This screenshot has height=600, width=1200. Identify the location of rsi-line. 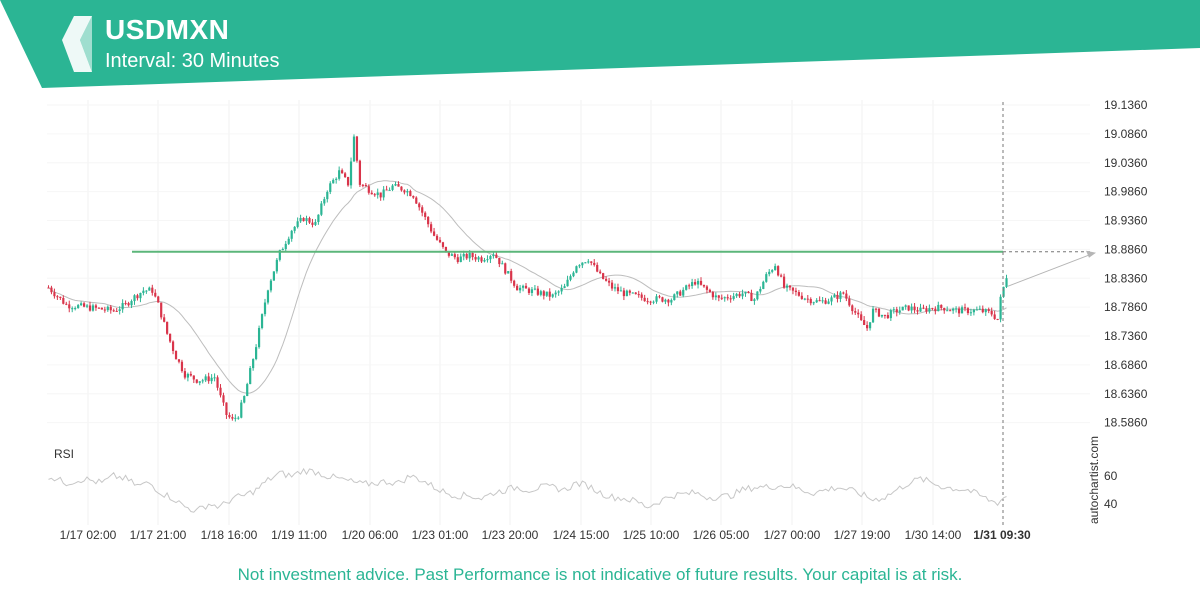
(527, 490).